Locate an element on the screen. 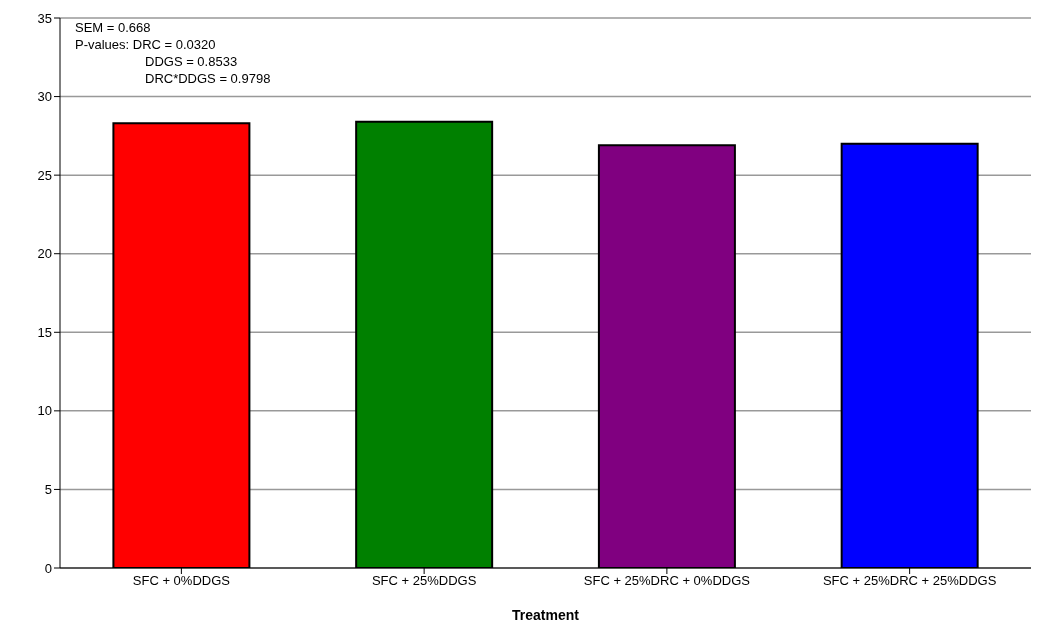  annotation: DRC*DDGS = 0.9798 is located at coordinates (208, 78).